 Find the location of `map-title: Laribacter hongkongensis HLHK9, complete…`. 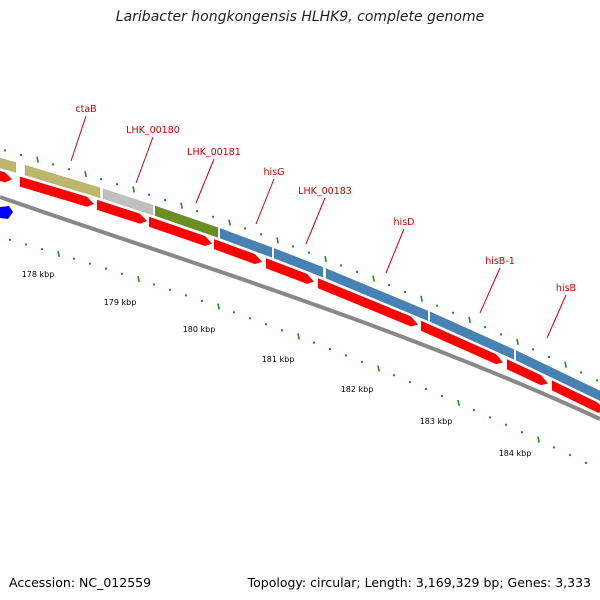

map-title: Laribacter hongkongensis HLHK9, complete… is located at coordinates (300, 17).